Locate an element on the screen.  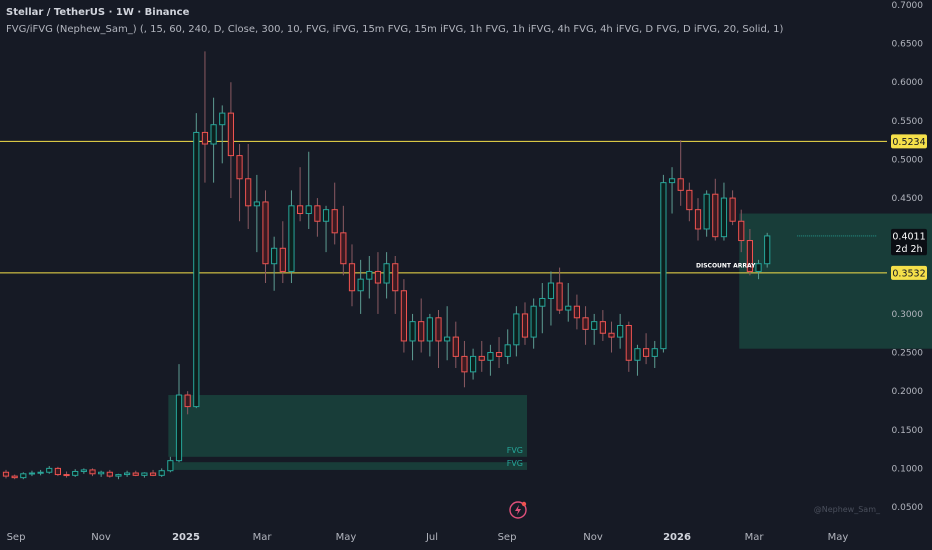
lightning-icon is located at coordinates (518, 510).